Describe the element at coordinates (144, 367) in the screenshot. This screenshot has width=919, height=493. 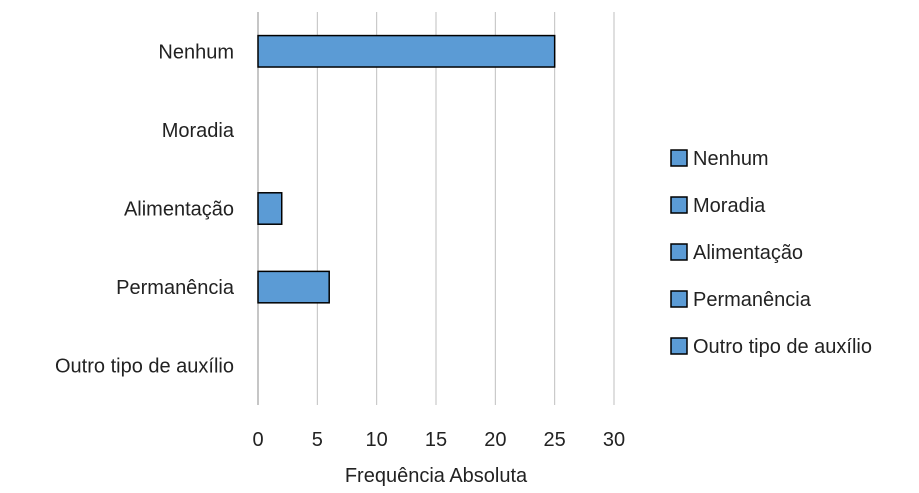
I see `category-label: Outro tipo de auxílio` at that location.